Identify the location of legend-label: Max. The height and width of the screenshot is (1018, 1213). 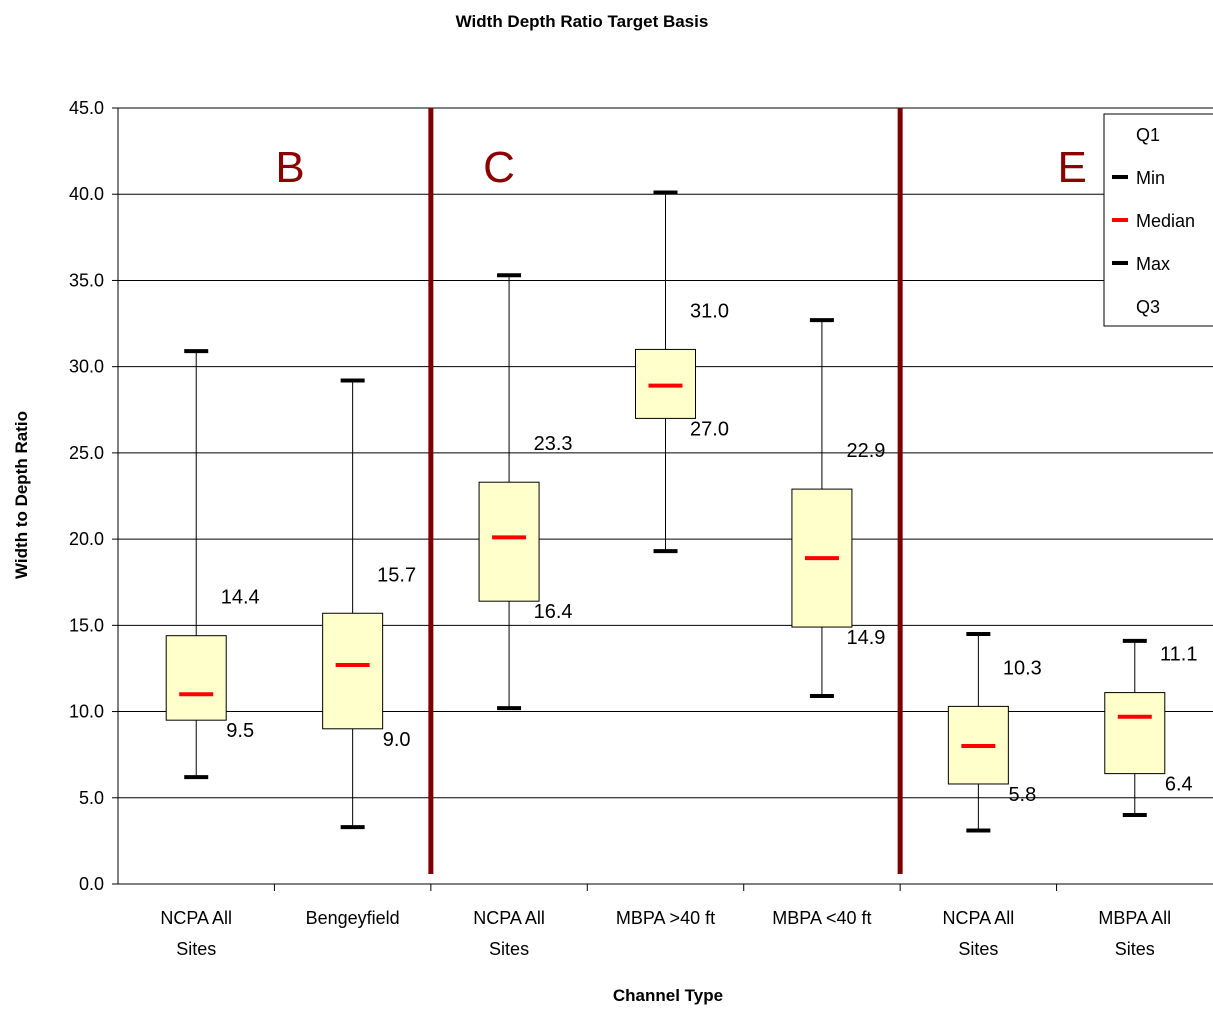
(1153, 264).